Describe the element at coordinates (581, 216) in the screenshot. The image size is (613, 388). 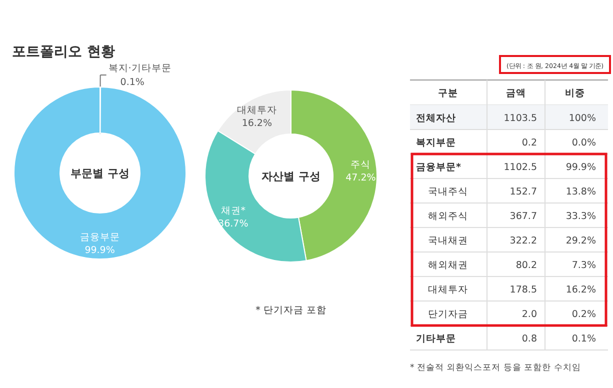
I see `text: 33.3%` at that location.